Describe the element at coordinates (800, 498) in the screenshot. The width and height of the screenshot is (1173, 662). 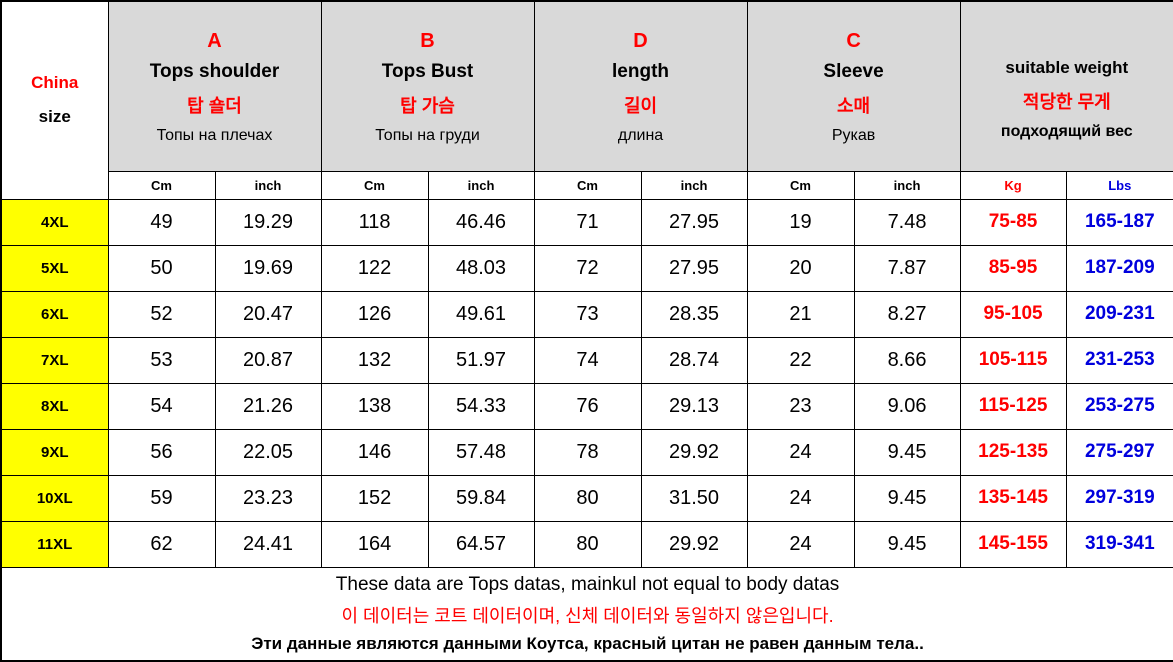
I see `measurement-value: 24` at that location.